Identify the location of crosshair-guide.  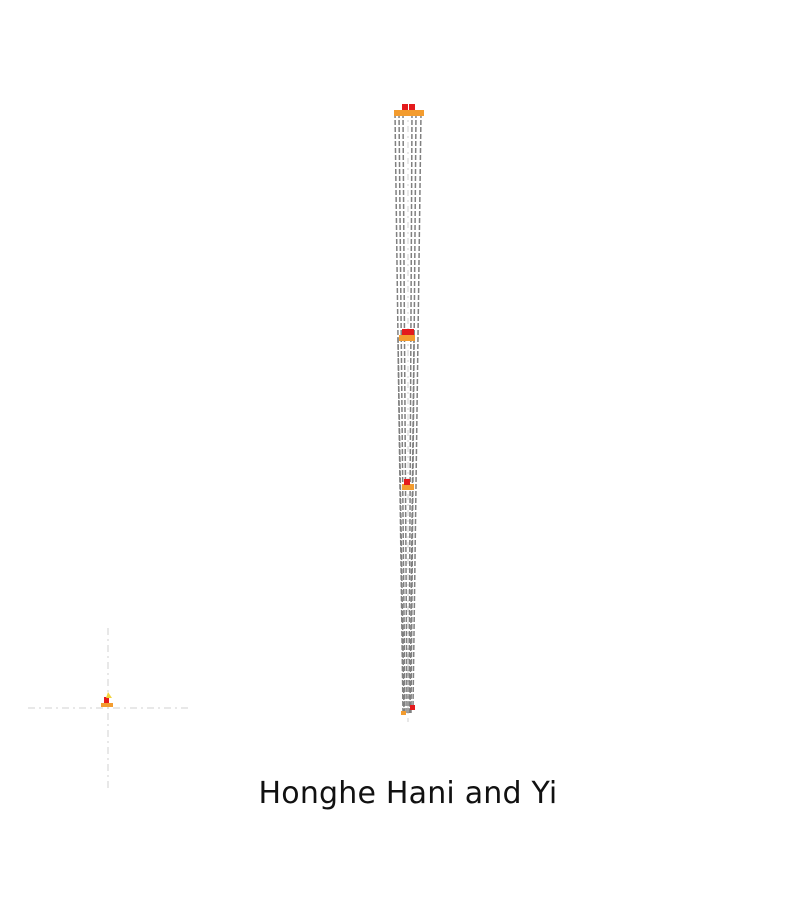
(108, 708).